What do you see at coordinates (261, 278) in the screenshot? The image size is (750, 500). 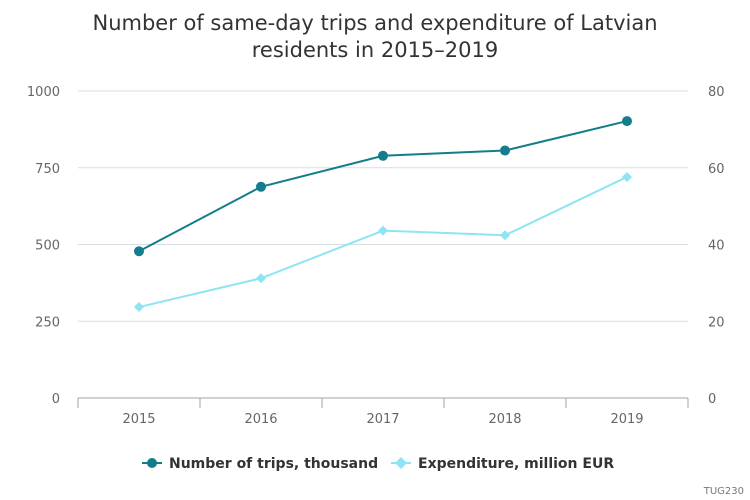 I see `data-point-expenditure-2016` at bounding box center [261, 278].